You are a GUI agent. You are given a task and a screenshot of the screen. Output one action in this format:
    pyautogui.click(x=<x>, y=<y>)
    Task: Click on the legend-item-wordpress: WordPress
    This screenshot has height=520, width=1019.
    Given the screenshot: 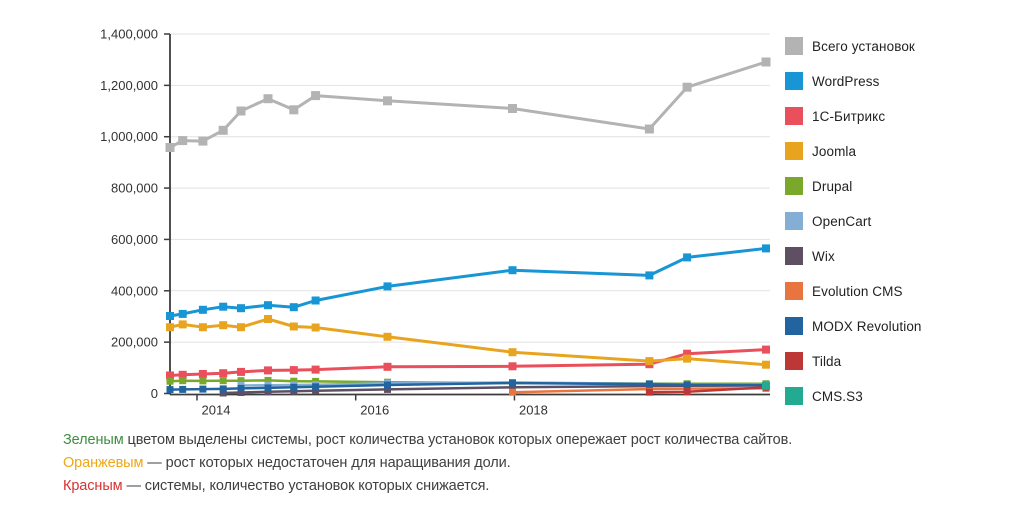 What is the action you would take?
    pyautogui.click(x=853, y=81)
    